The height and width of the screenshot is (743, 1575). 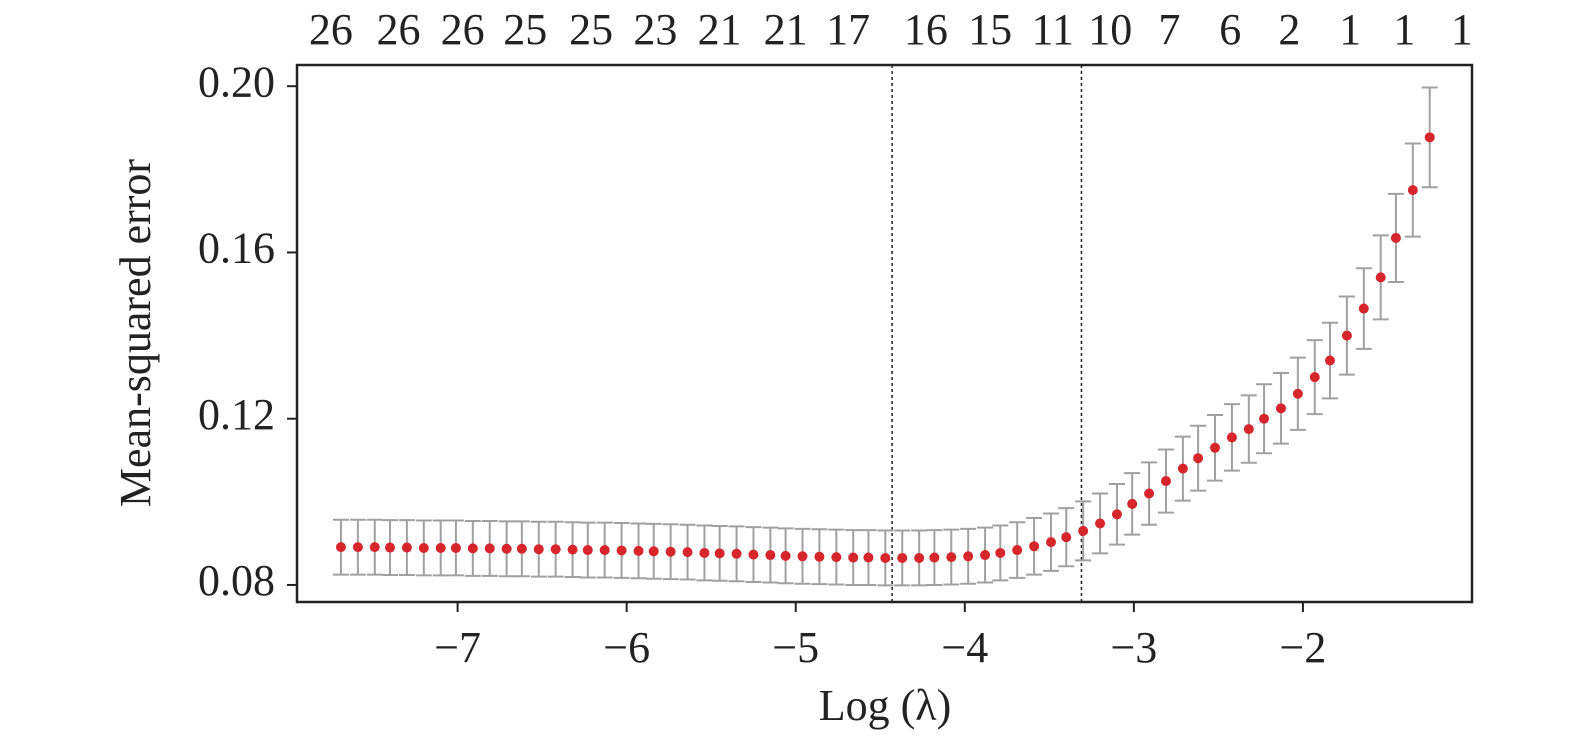 What do you see at coordinates (236, 81) in the screenshot?
I see `y-tick-label: 0.20` at bounding box center [236, 81].